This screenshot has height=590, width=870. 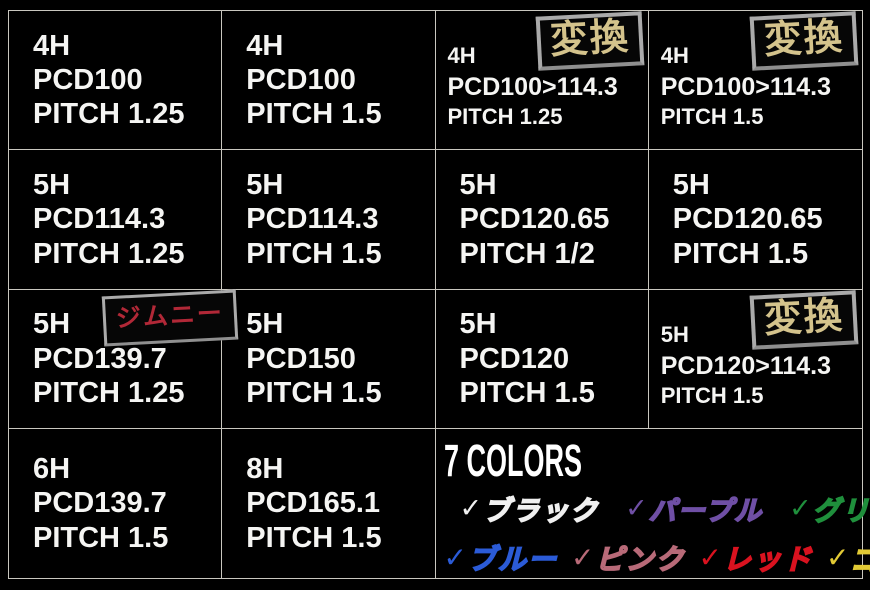 I want to click on color-item: ✓ レッド, so click(x=755, y=558).